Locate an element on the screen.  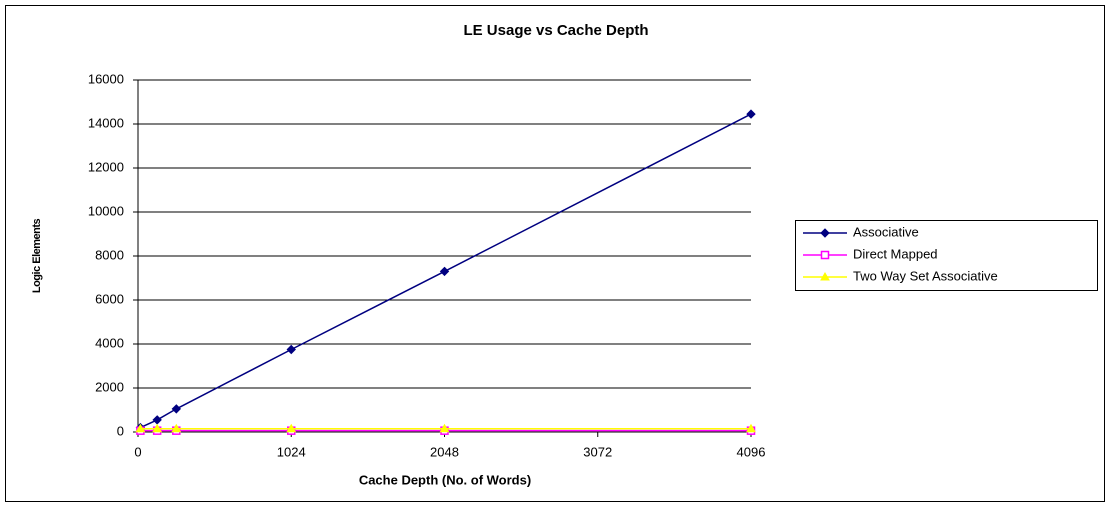
y-tick-label: 12000 is located at coordinates (106, 166).